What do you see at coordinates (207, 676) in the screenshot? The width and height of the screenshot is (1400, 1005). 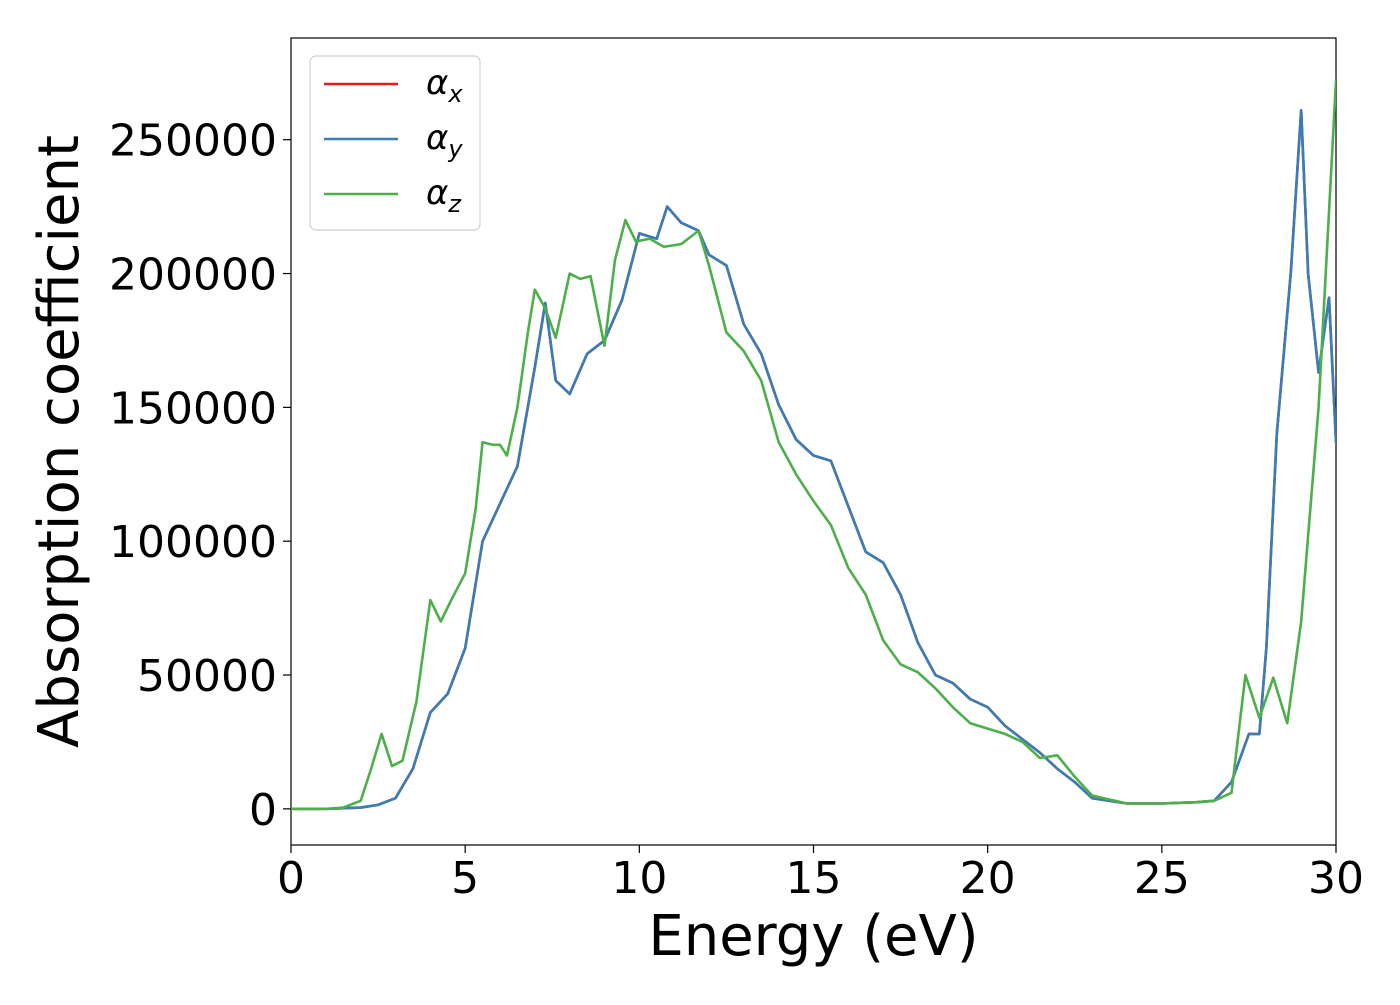 I see `y-tick-label: 50000` at bounding box center [207, 676].